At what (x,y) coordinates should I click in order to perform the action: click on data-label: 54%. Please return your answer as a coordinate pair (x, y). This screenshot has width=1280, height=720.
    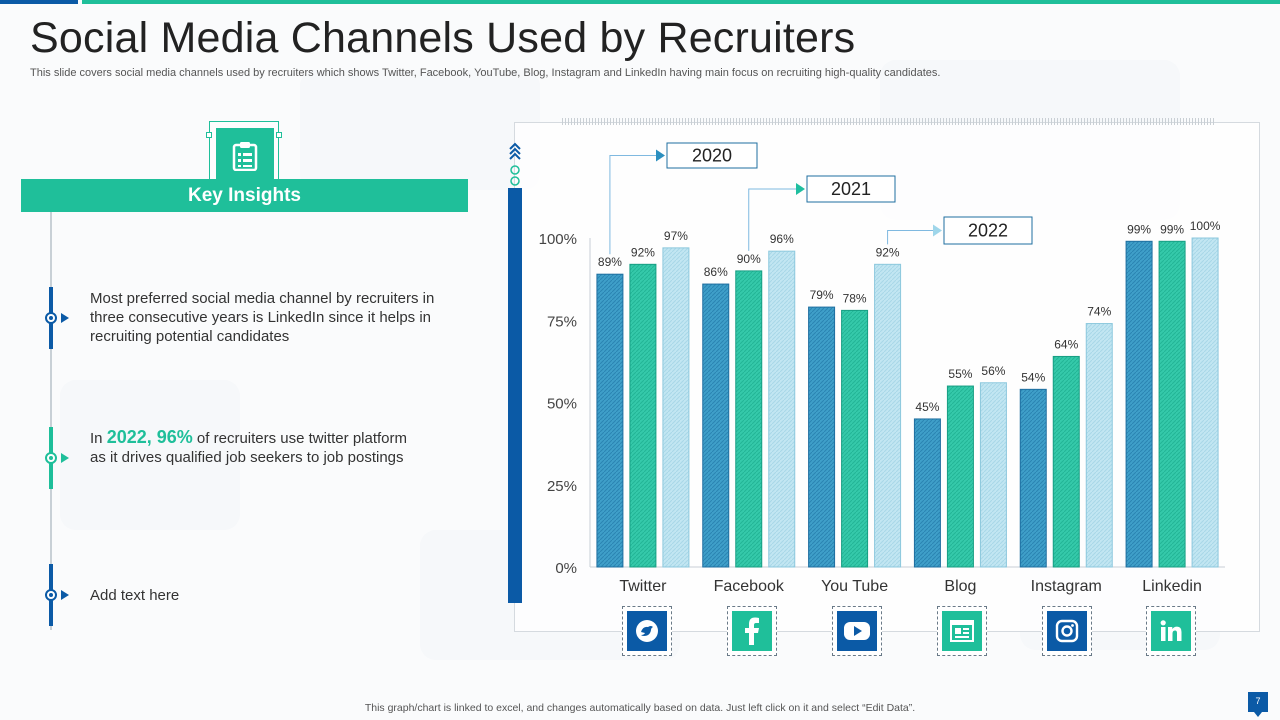
    Looking at the image, I should click on (1033, 377).